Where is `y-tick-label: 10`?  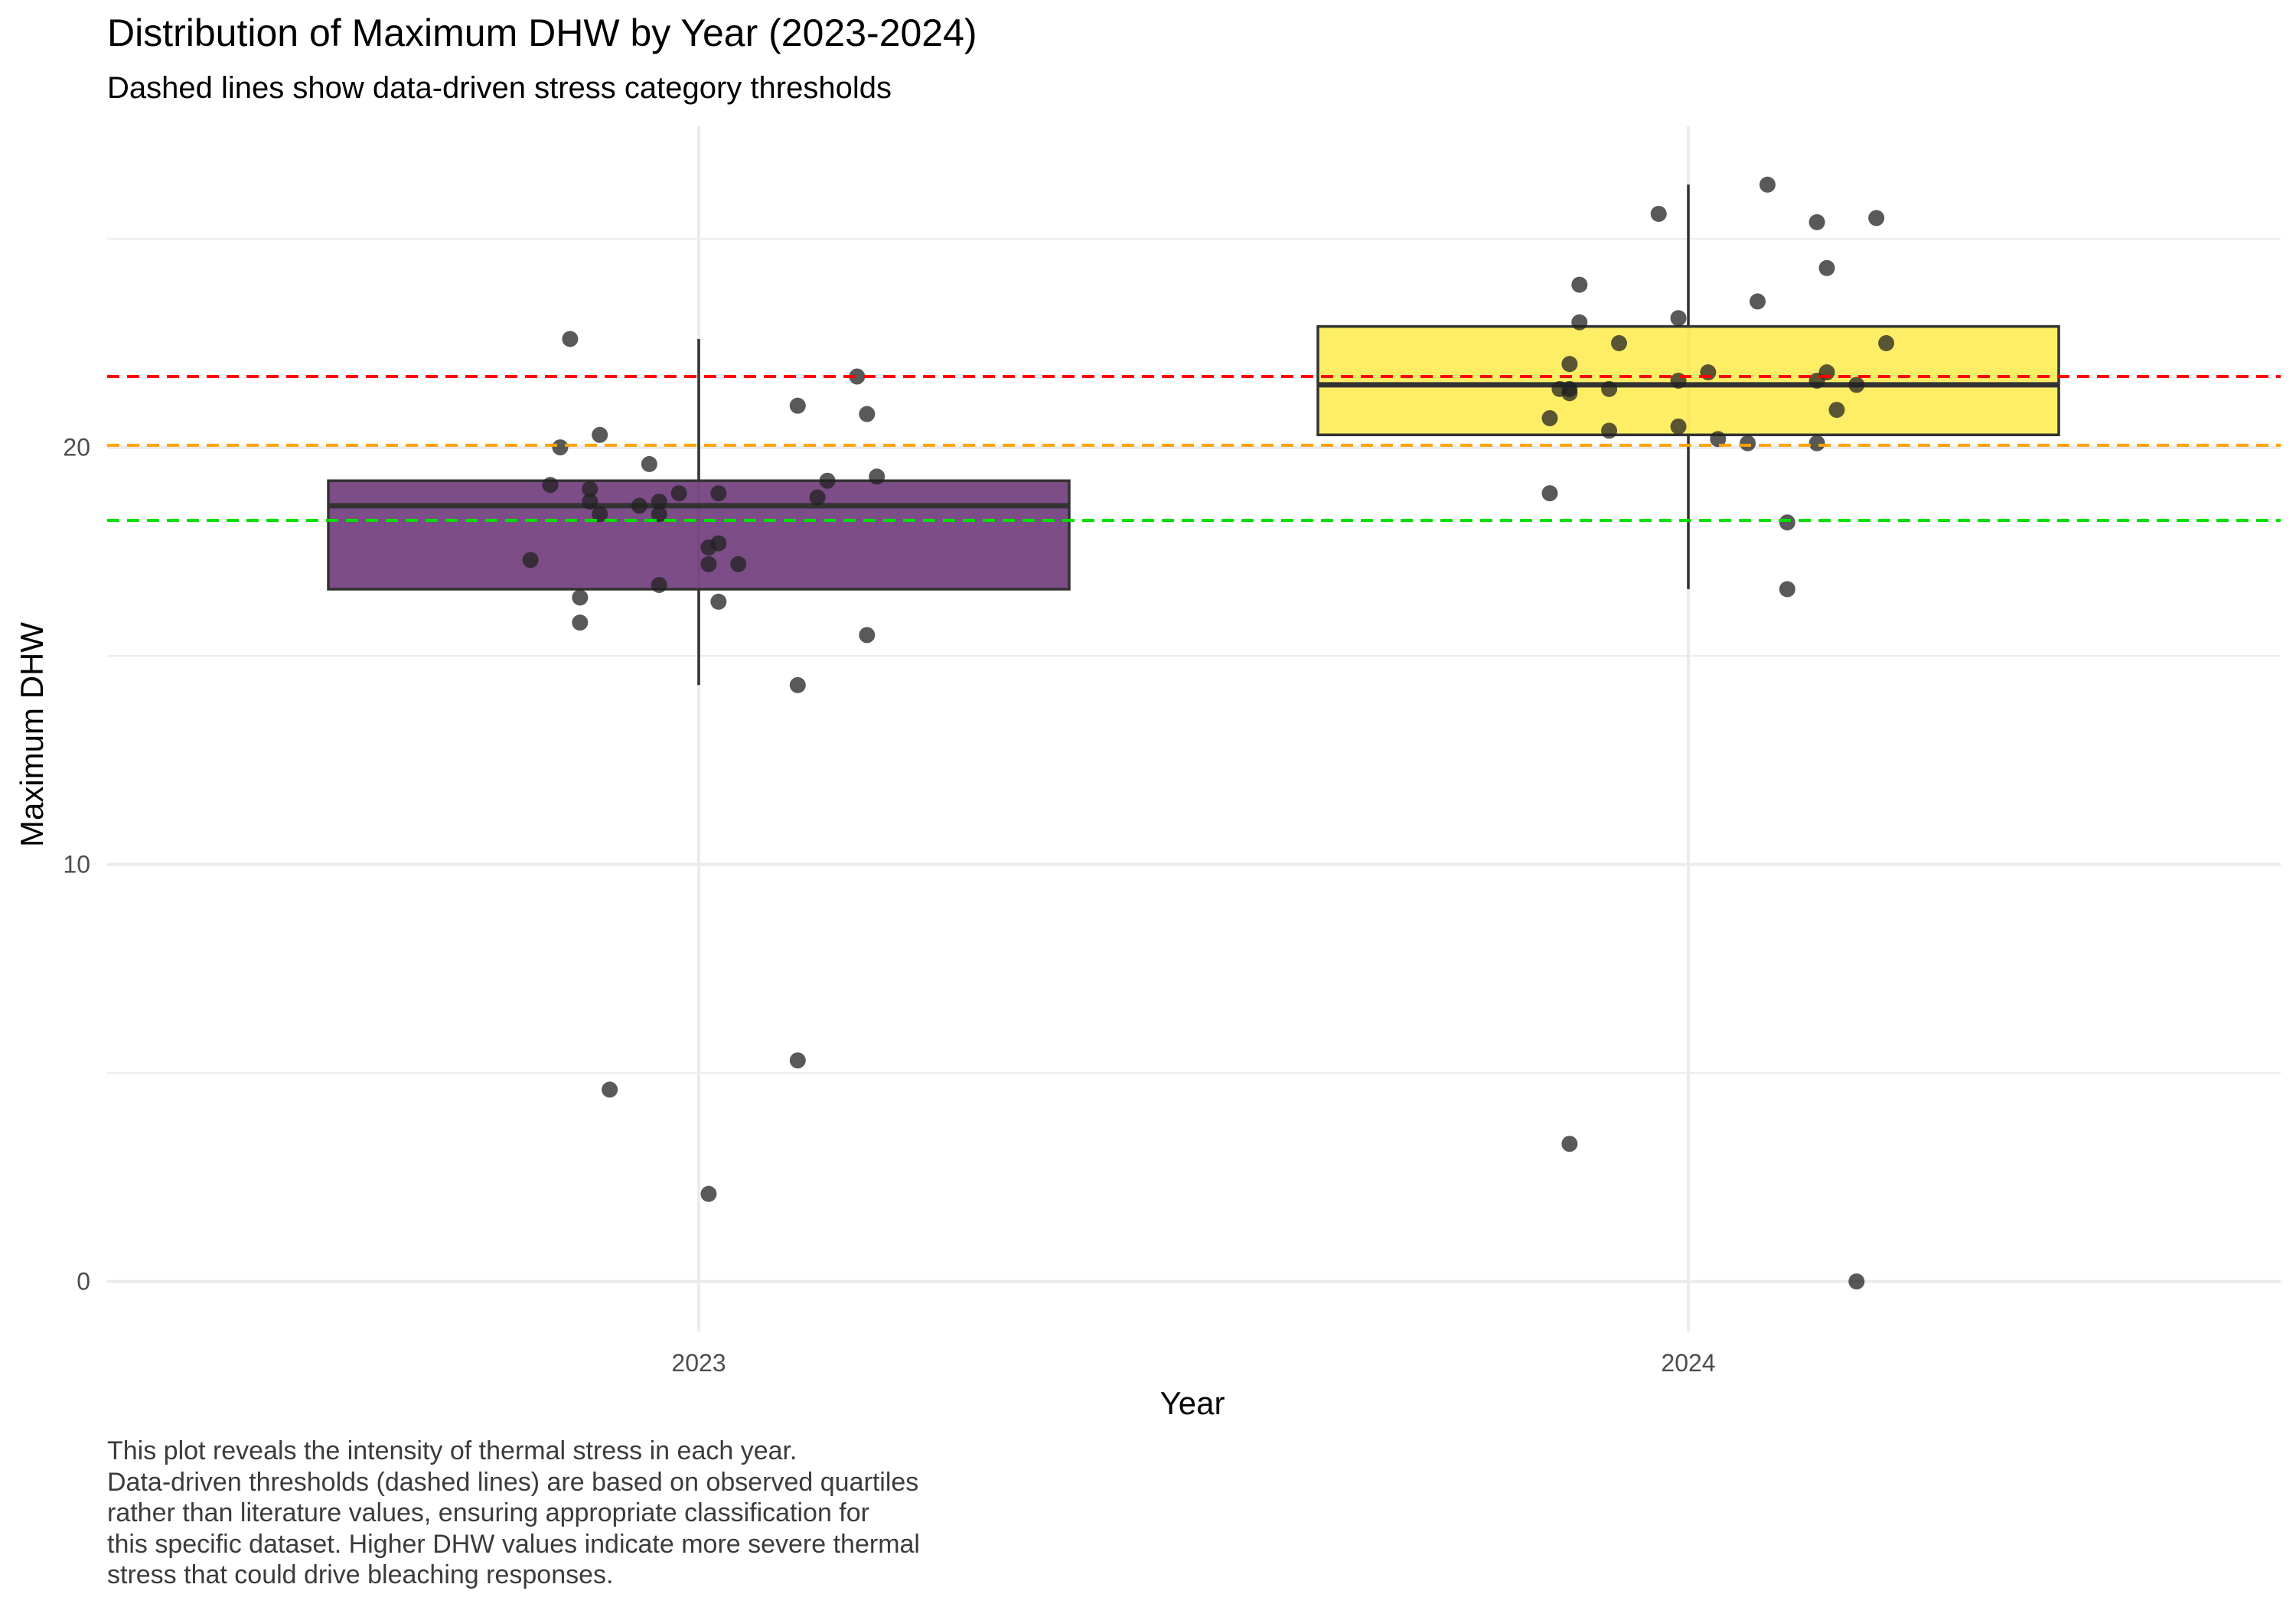
y-tick-label: 10 is located at coordinates (76, 864).